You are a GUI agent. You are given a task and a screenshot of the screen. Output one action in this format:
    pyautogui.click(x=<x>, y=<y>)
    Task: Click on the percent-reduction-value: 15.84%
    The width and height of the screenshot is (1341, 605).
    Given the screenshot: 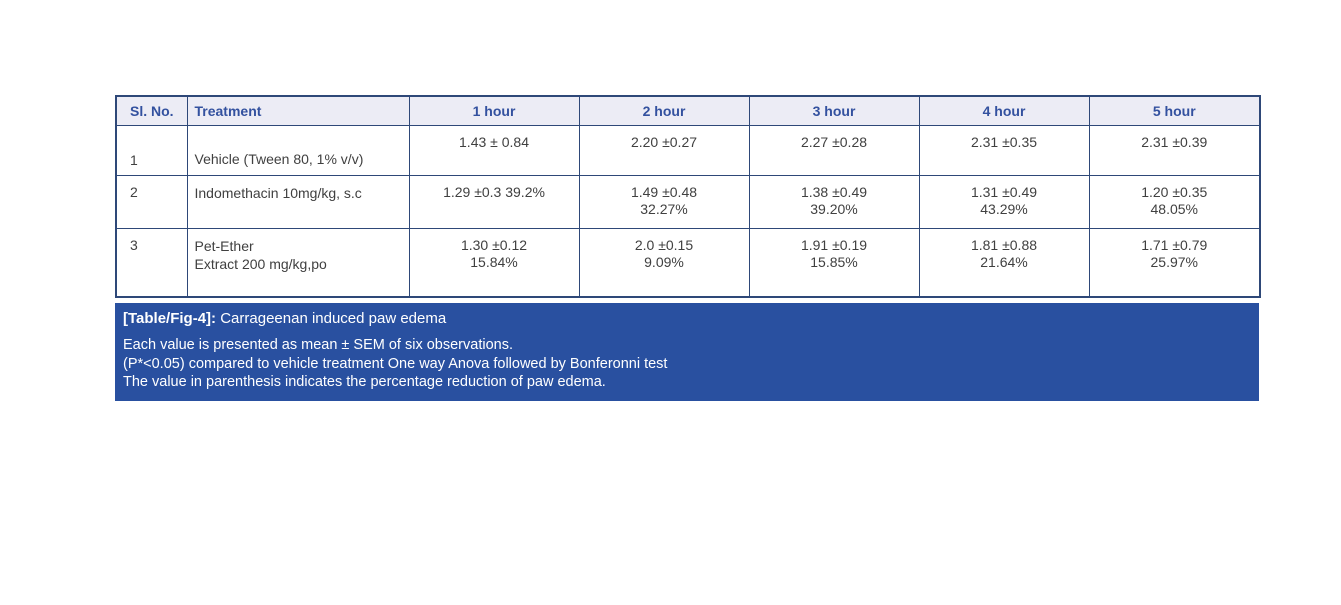 What is the action you would take?
    pyautogui.click(x=494, y=261)
    